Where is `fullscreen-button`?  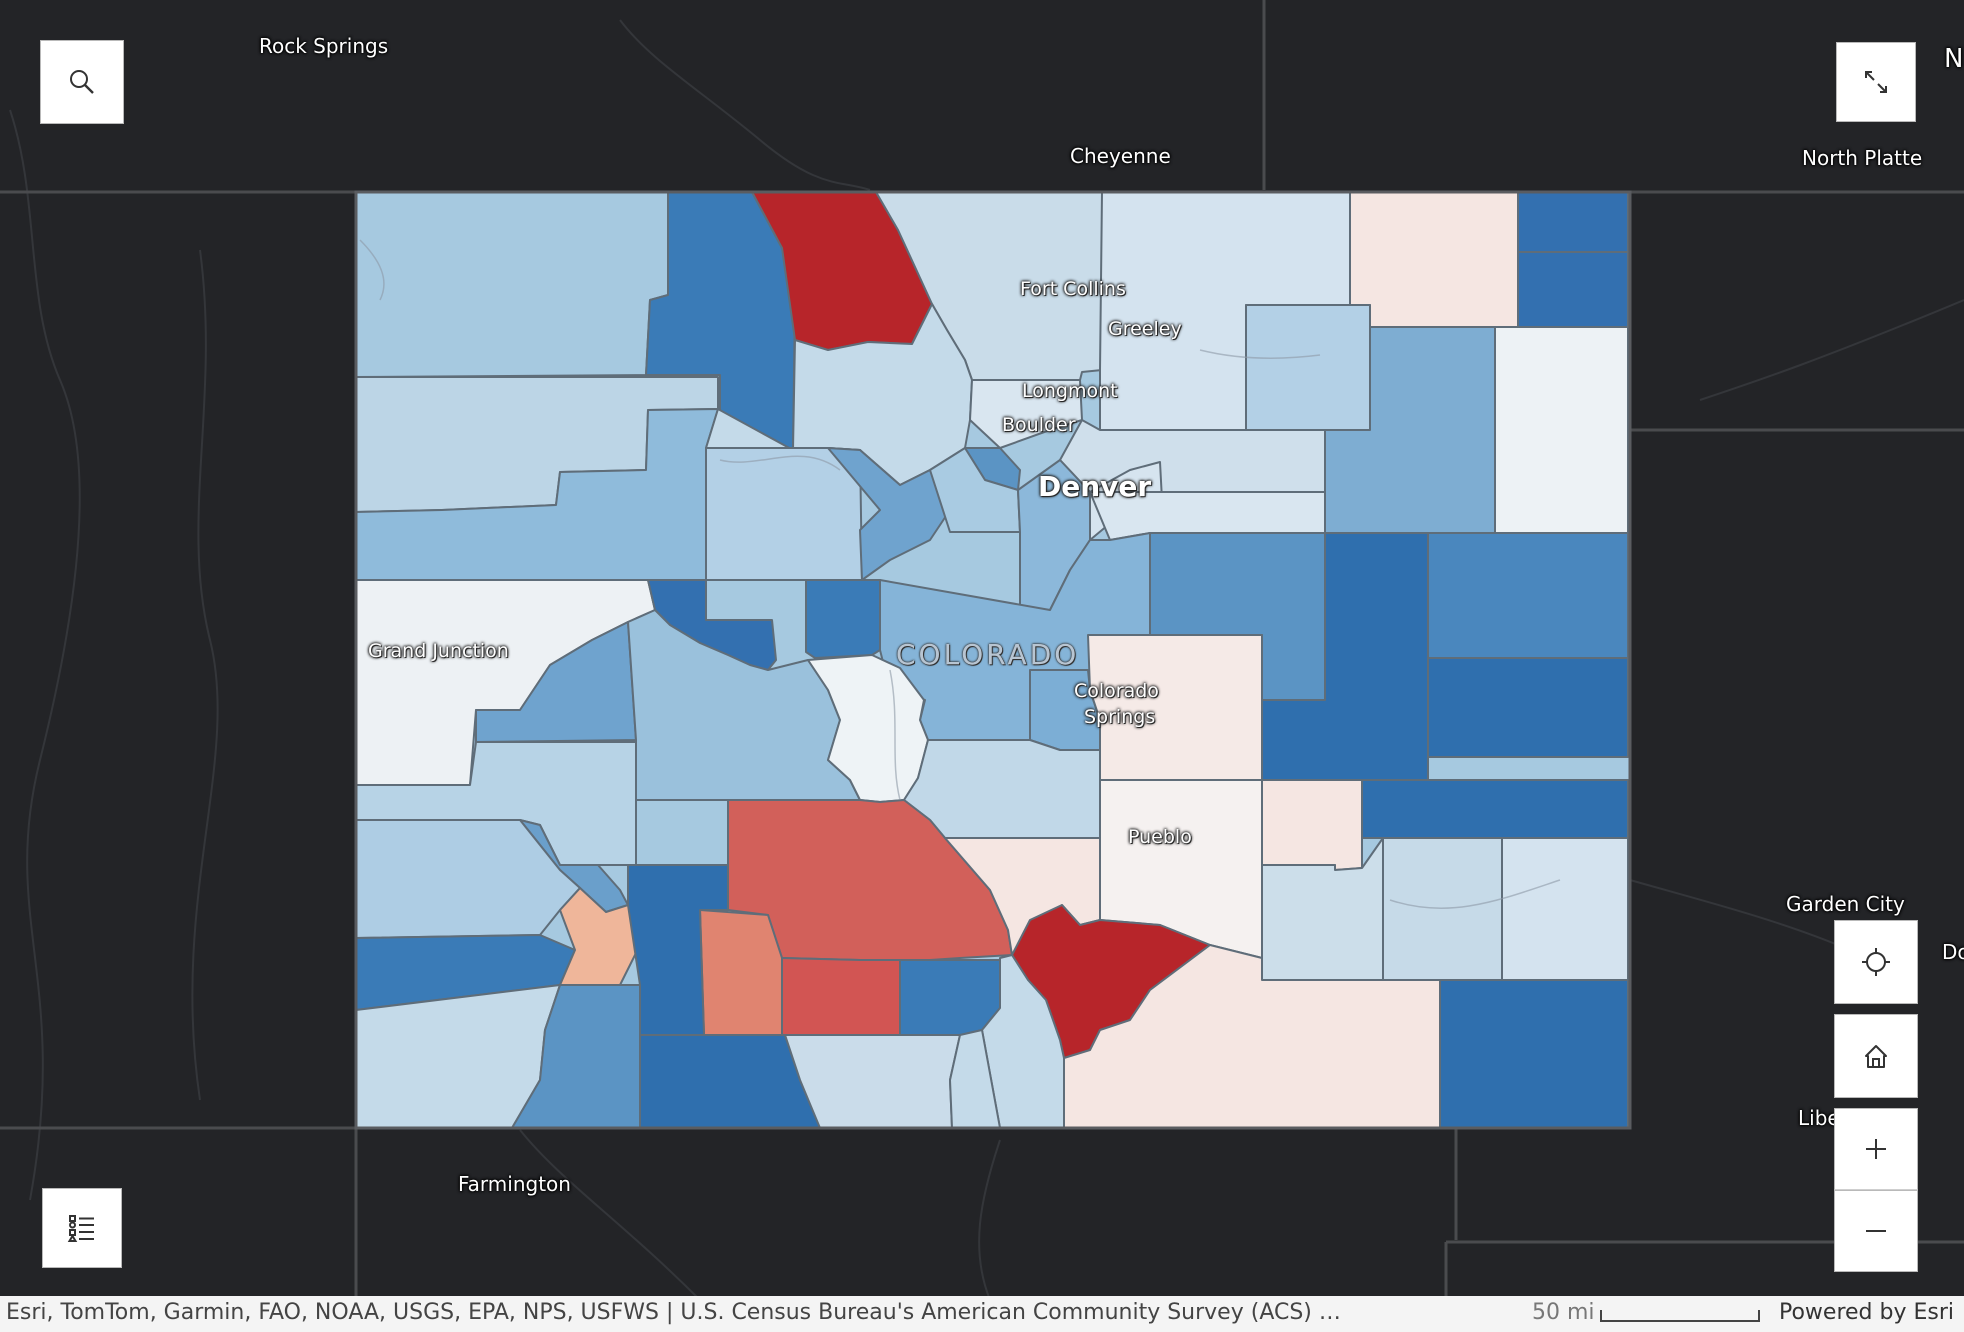
fullscreen-button is located at coordinates (1876, 82).